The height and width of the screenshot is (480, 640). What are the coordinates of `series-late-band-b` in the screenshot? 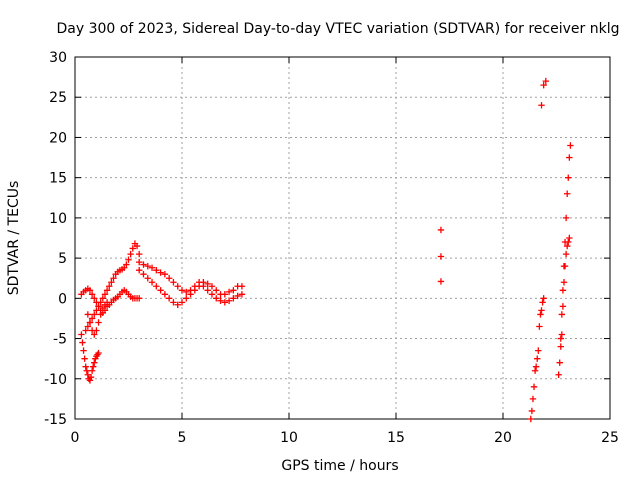 It's located at (565, 292).